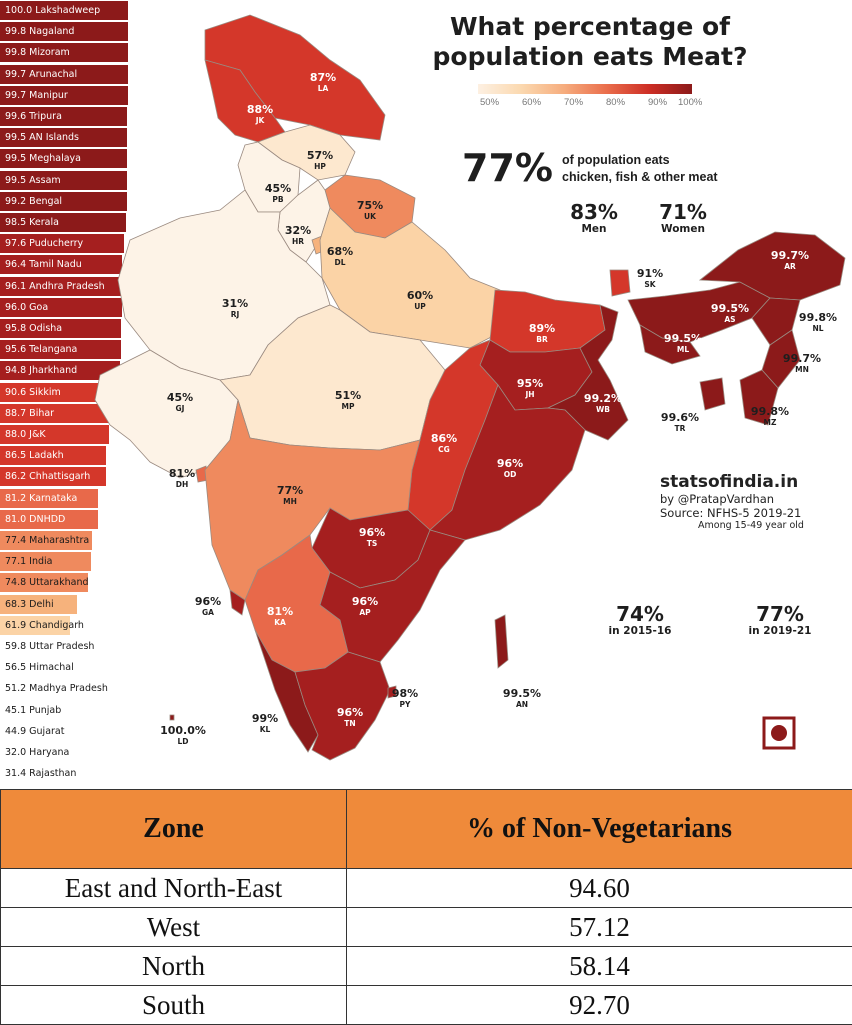 The width and height of the screenshot is (852, 1025). Describe the element at coordinates (323, 88) in the screenshot. I see `map-label-code: LA` at that location.